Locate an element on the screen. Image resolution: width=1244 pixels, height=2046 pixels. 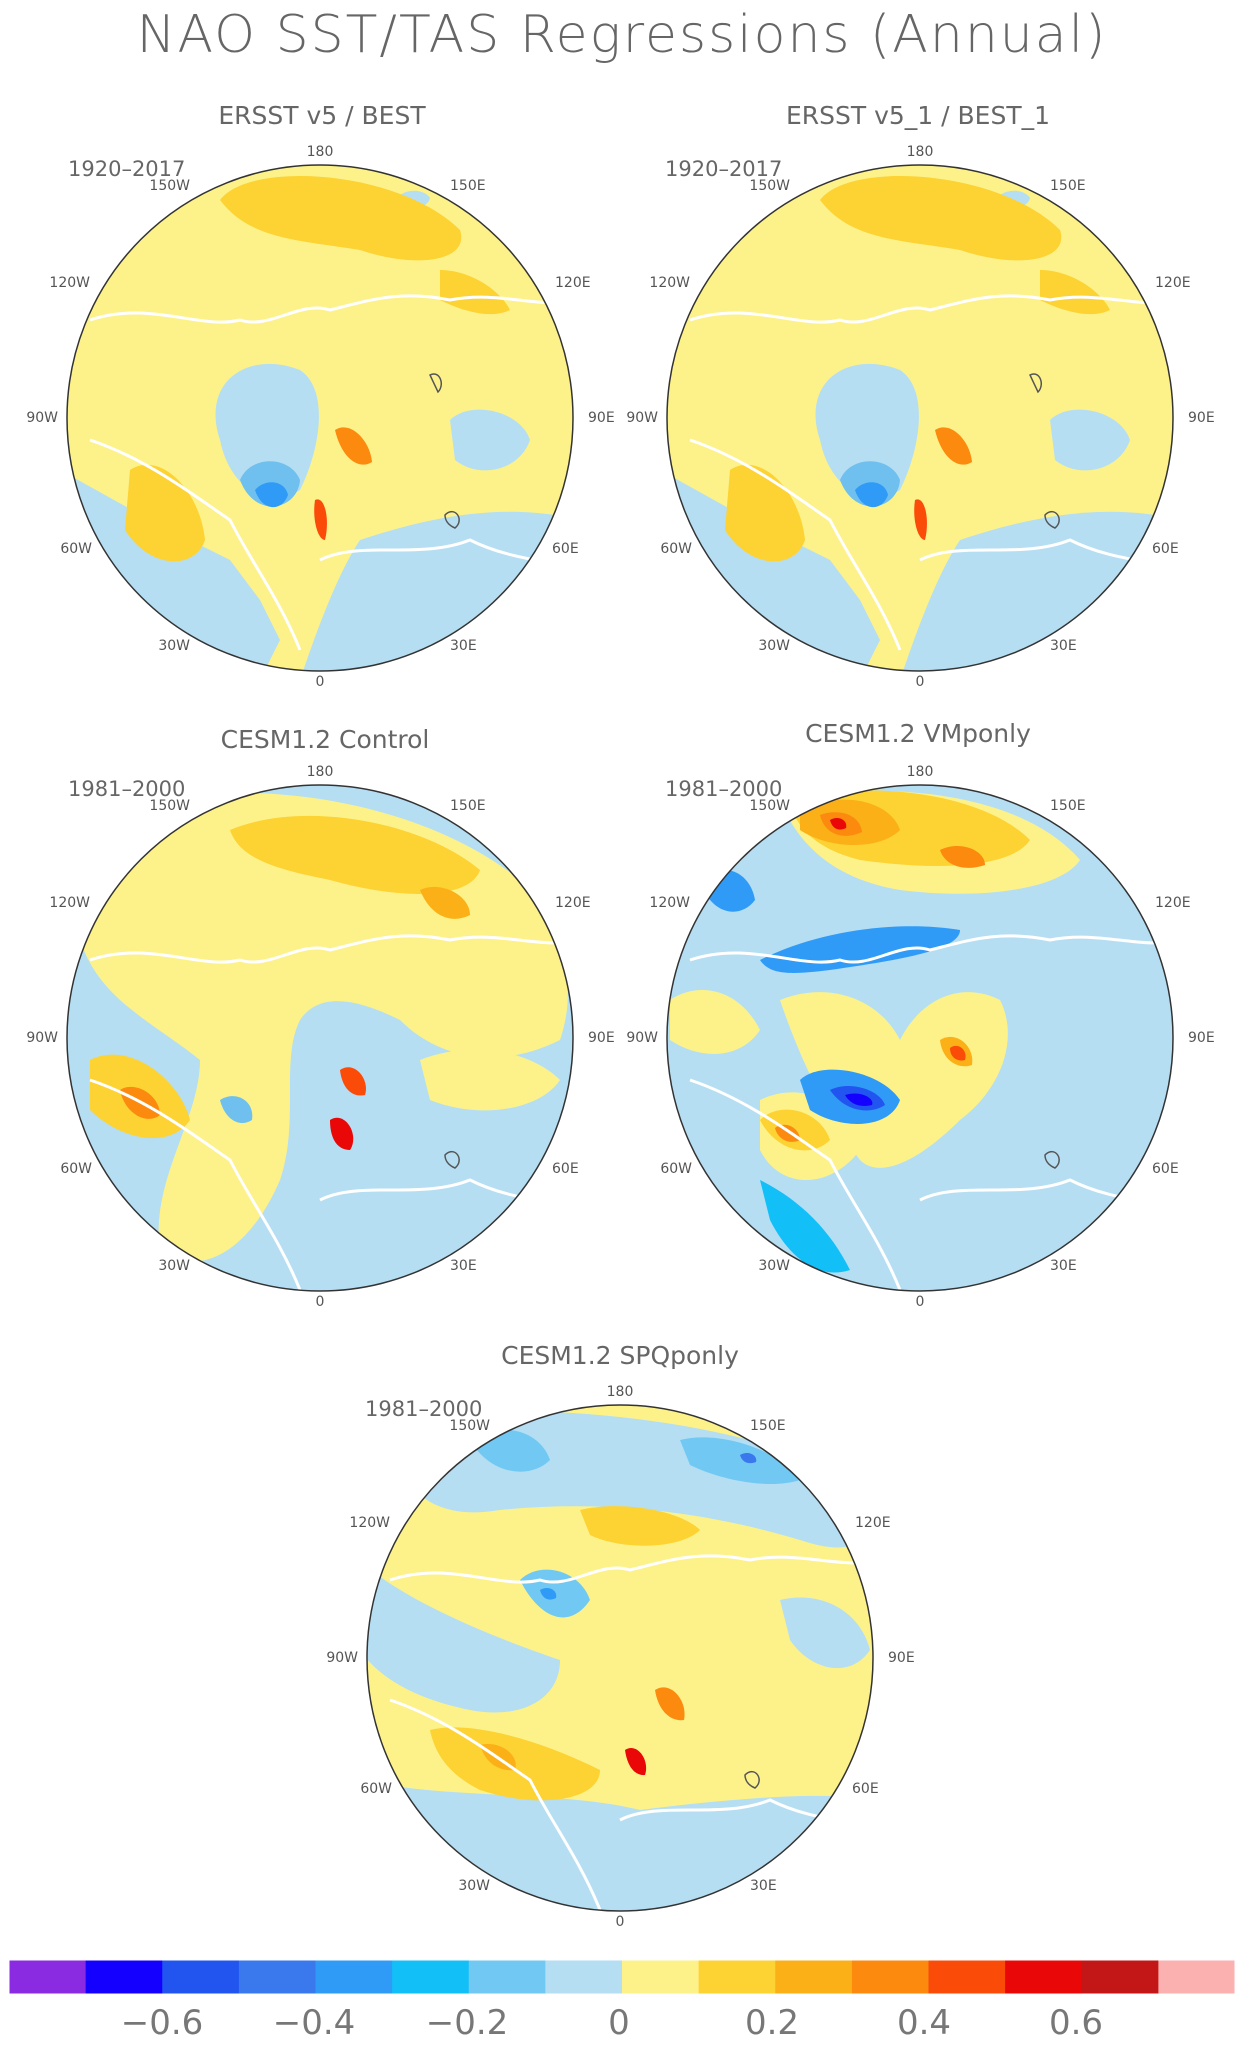
colorbar-tick-label: 0.6 is located at coordinates (1076, 2023).